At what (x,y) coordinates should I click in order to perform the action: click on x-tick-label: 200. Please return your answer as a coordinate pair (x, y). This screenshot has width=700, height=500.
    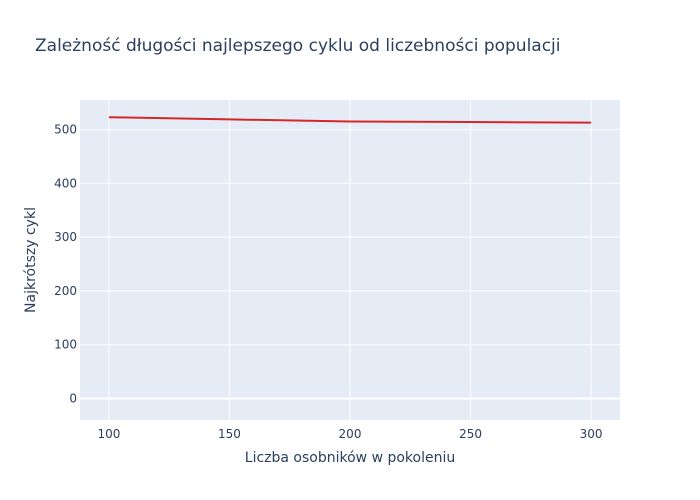
    Looking at the image, I should click on (350, 434).